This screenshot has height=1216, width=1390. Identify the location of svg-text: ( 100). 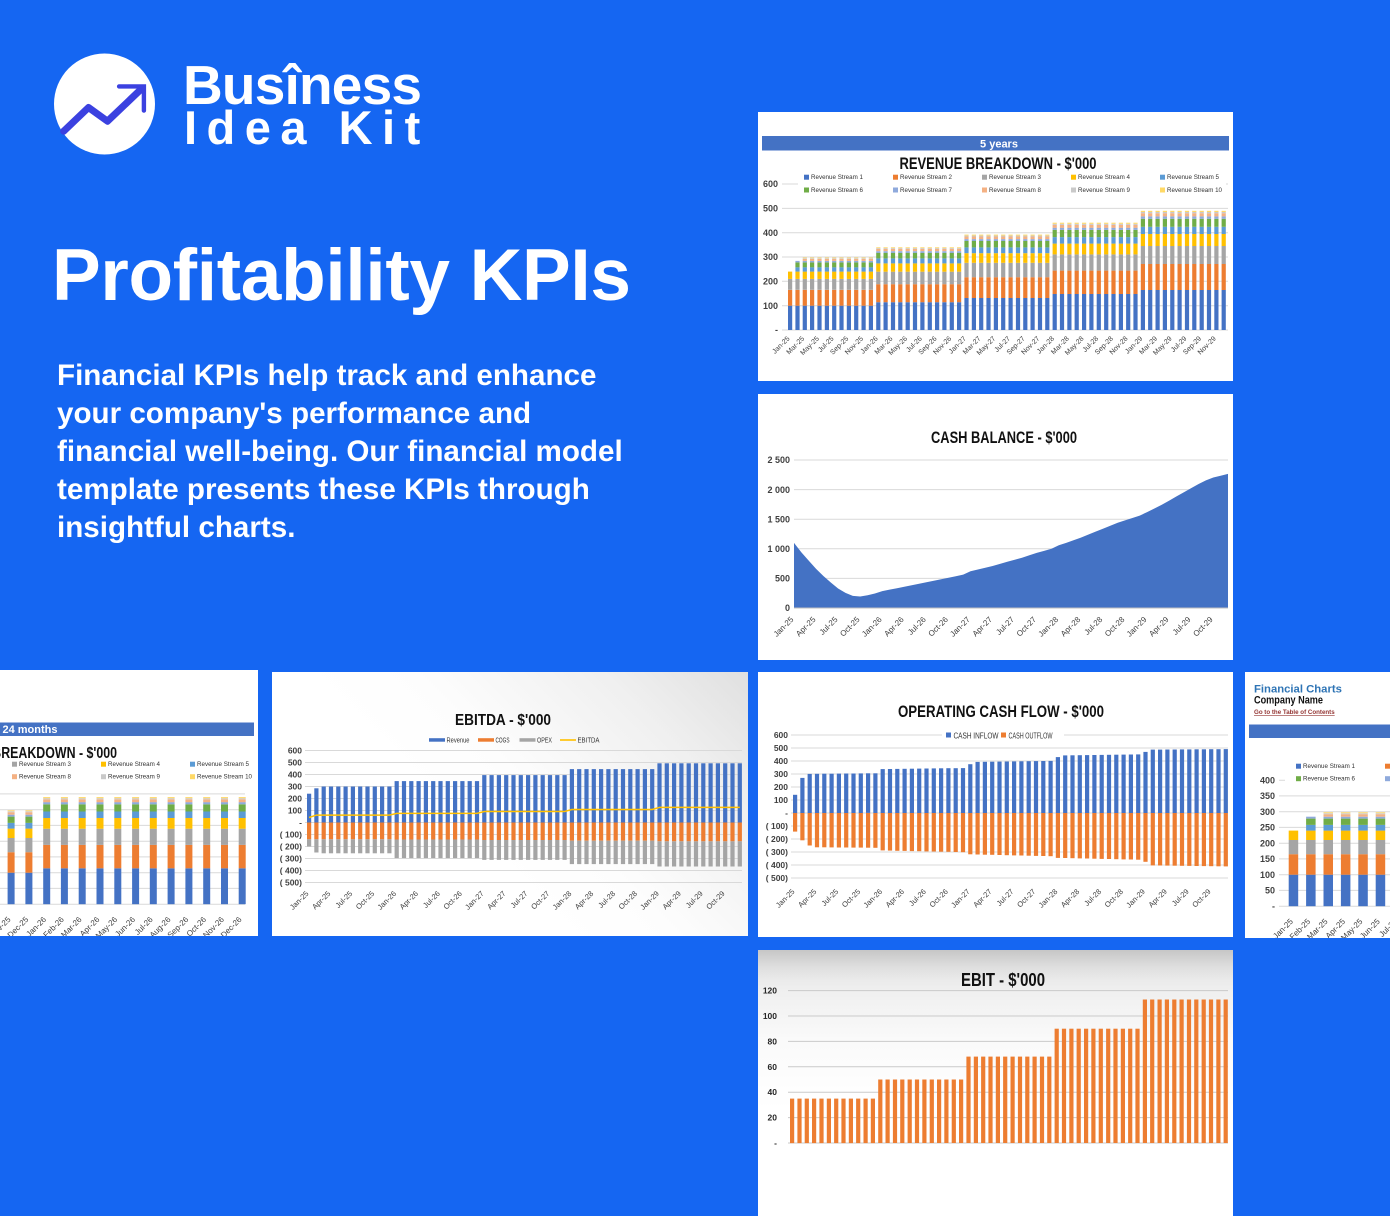
(777, 826).